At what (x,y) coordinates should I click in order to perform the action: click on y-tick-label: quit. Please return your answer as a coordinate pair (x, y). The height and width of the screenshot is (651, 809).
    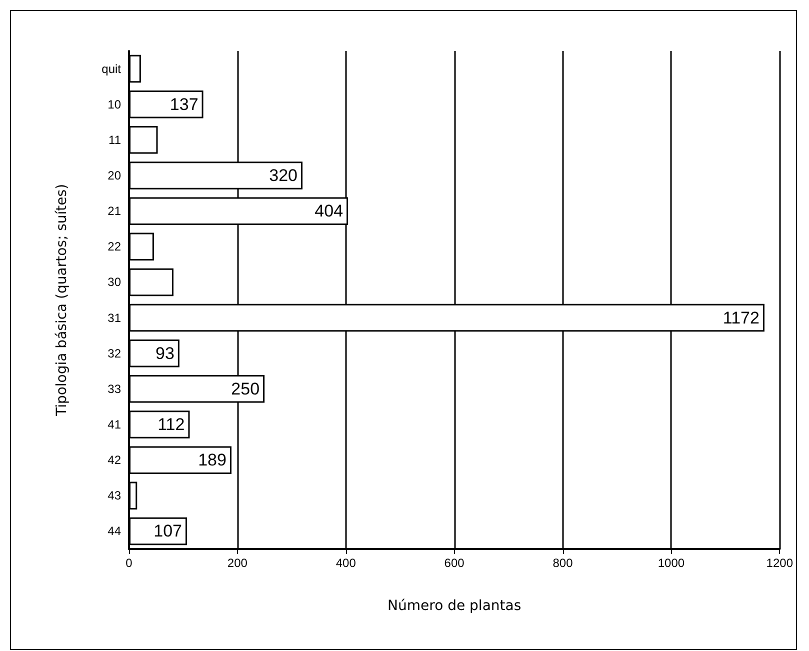
    Looking at the image, I should click on (112, 69).